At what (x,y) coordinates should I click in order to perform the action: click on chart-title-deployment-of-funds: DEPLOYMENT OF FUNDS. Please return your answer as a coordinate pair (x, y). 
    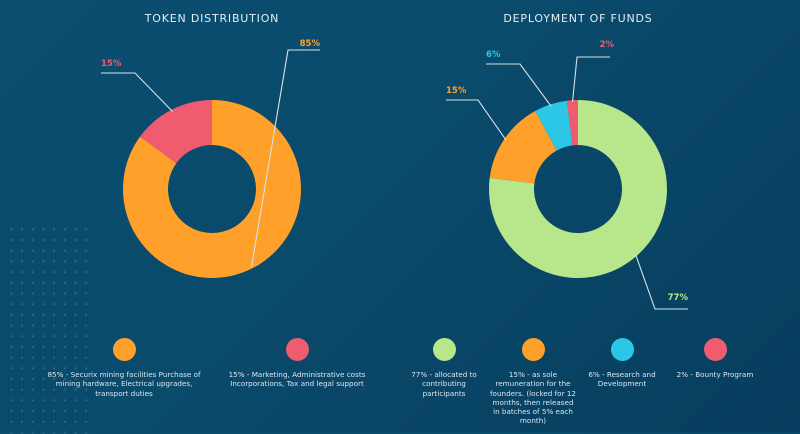
    Looking at the image, I should click on (578, 18).